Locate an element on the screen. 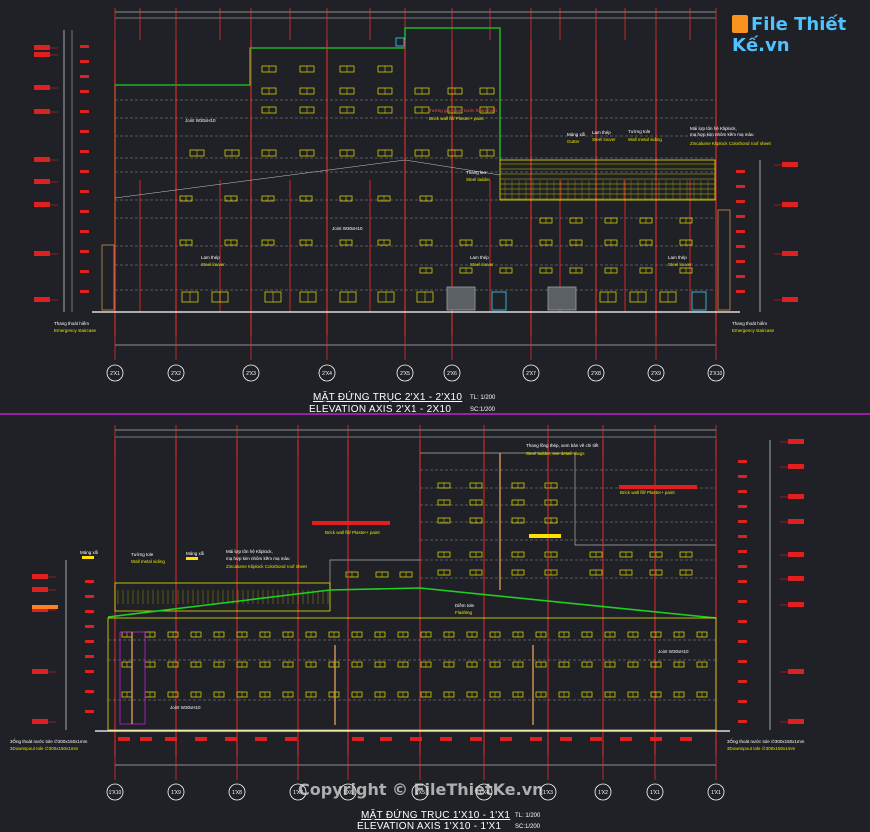  top-note-ladder-en: Steel ladder is located at coordinates (478, 179).